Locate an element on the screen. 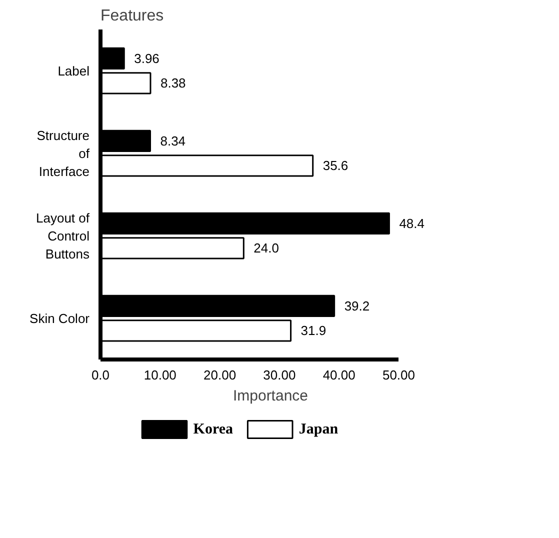 This screenshot has height=538, width=559. data-label: 8.38 is located at coordinates (173, 83).